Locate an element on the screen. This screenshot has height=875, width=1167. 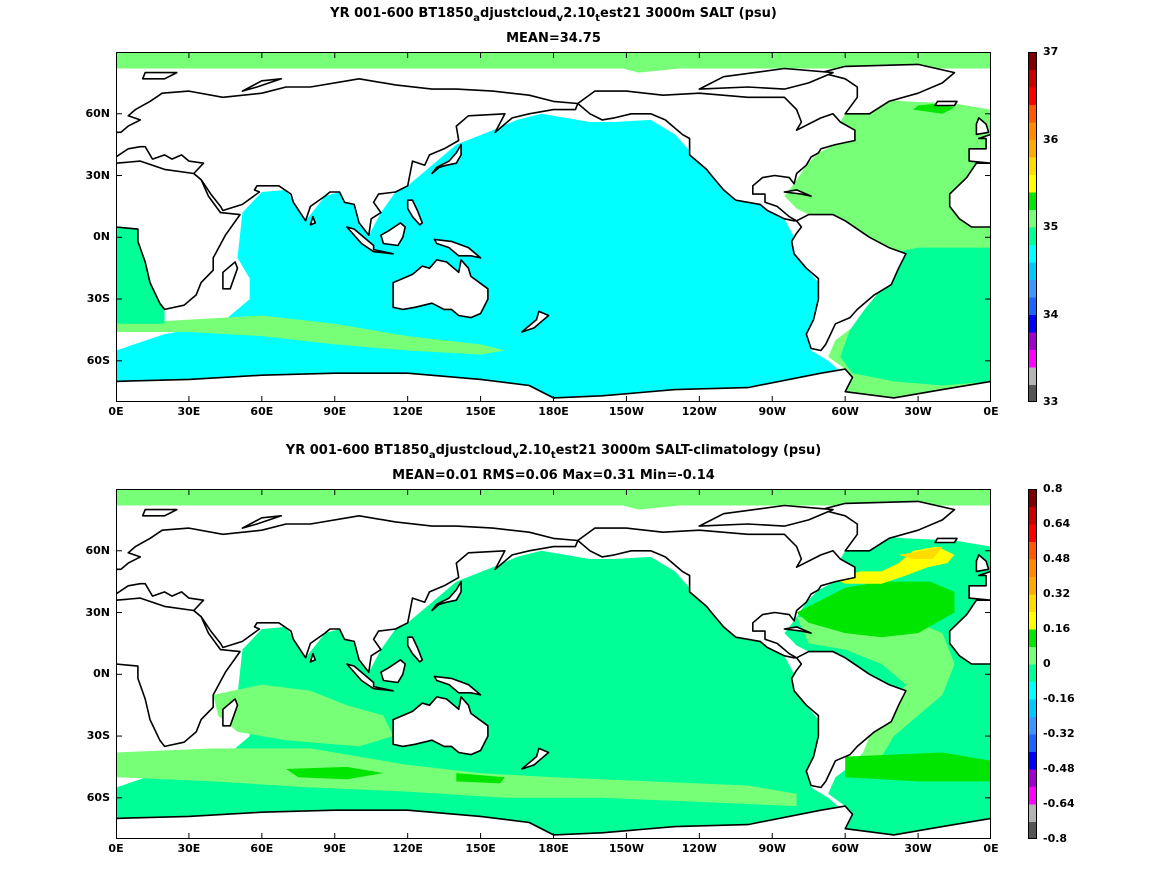
ocean-region-arctic-patch2 is located at coordinates (256, 63).